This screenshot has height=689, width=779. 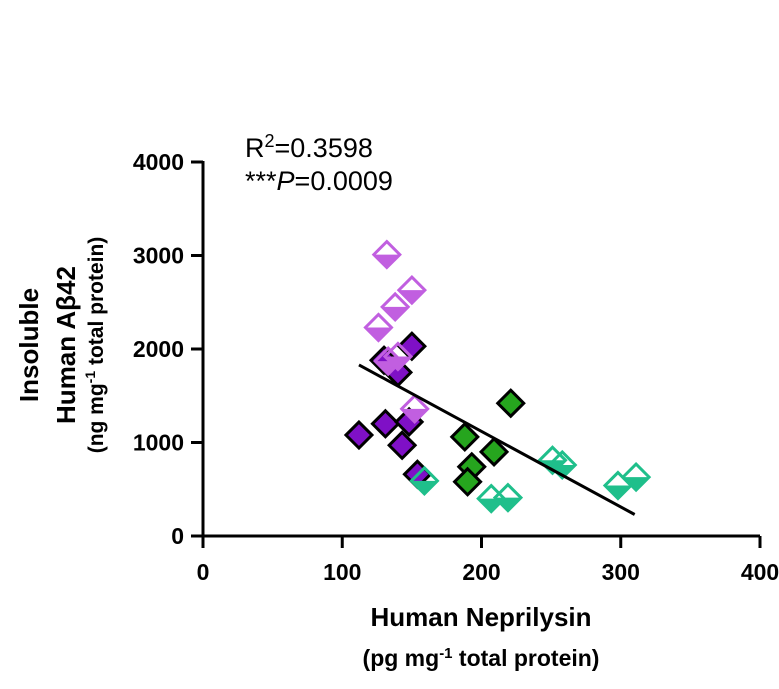 I want to click on y-axis-title-line2: Human Aβ42, so click(x=66, y=345).